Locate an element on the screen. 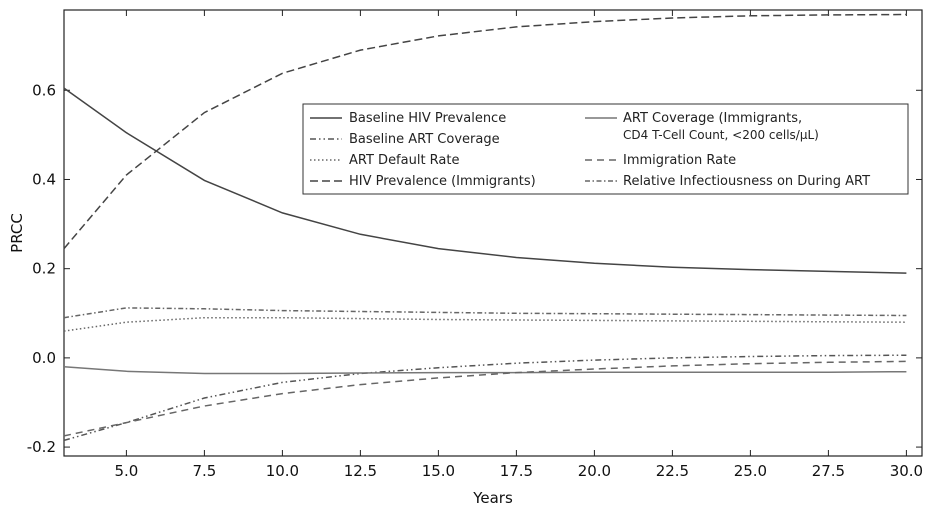  x-tick-label: 27.5 is located at coordinates (828, 471).